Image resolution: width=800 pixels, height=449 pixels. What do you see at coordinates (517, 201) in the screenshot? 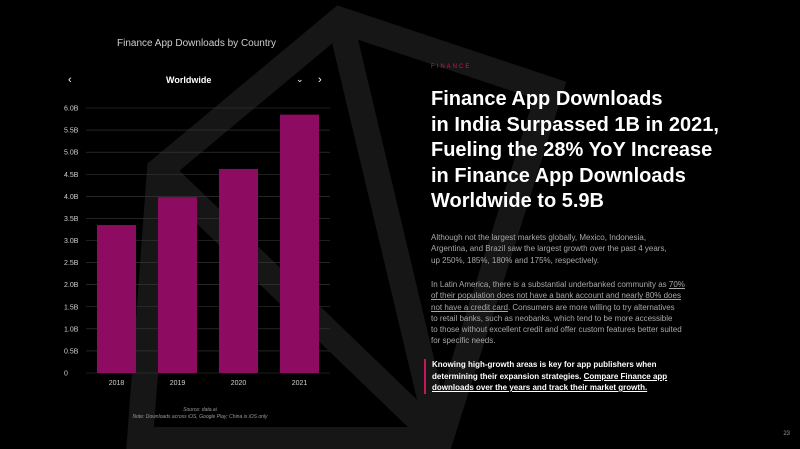
I see `headline-line: Worldwide to 5.9B` at bounding box center [517, 201].